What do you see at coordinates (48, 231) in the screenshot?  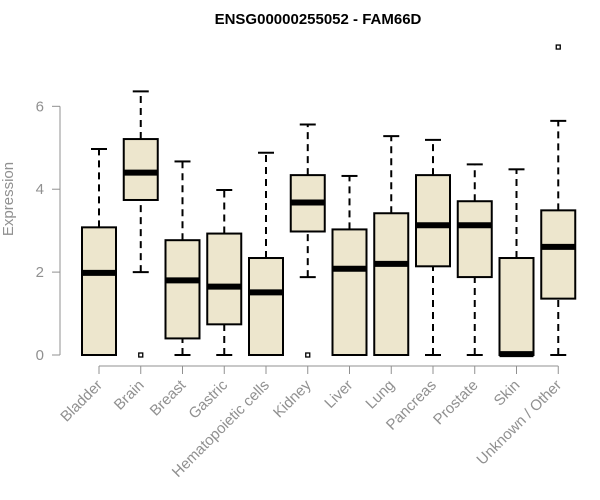 I see `y-axis: 0 2 4 6` at bounding box center [48, 231].